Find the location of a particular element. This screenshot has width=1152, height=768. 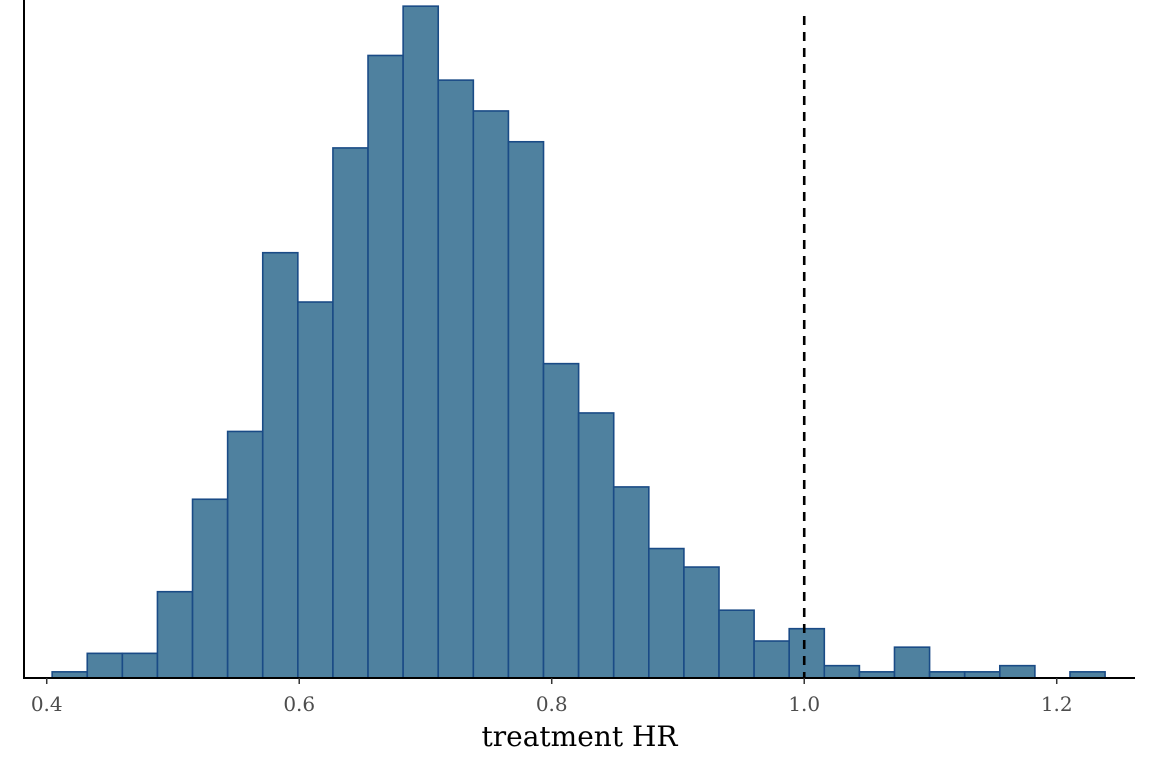

x-tick-label: 0.8 is located at coordinates (552, 704).